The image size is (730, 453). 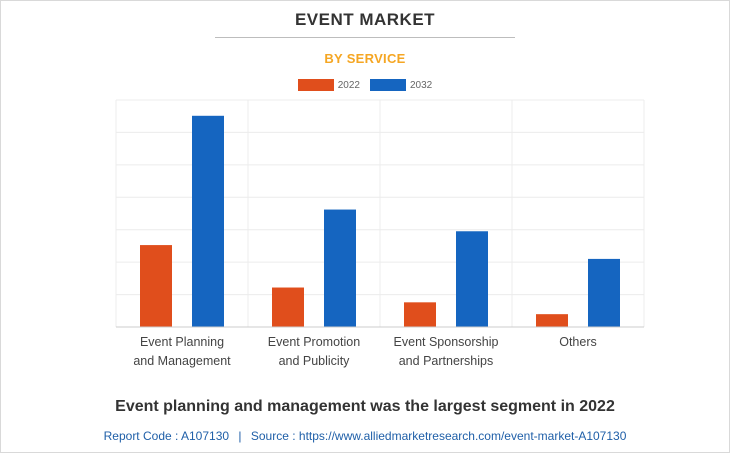 I want to click on legend-label-2022: 2022, so click(x=348, y=85).